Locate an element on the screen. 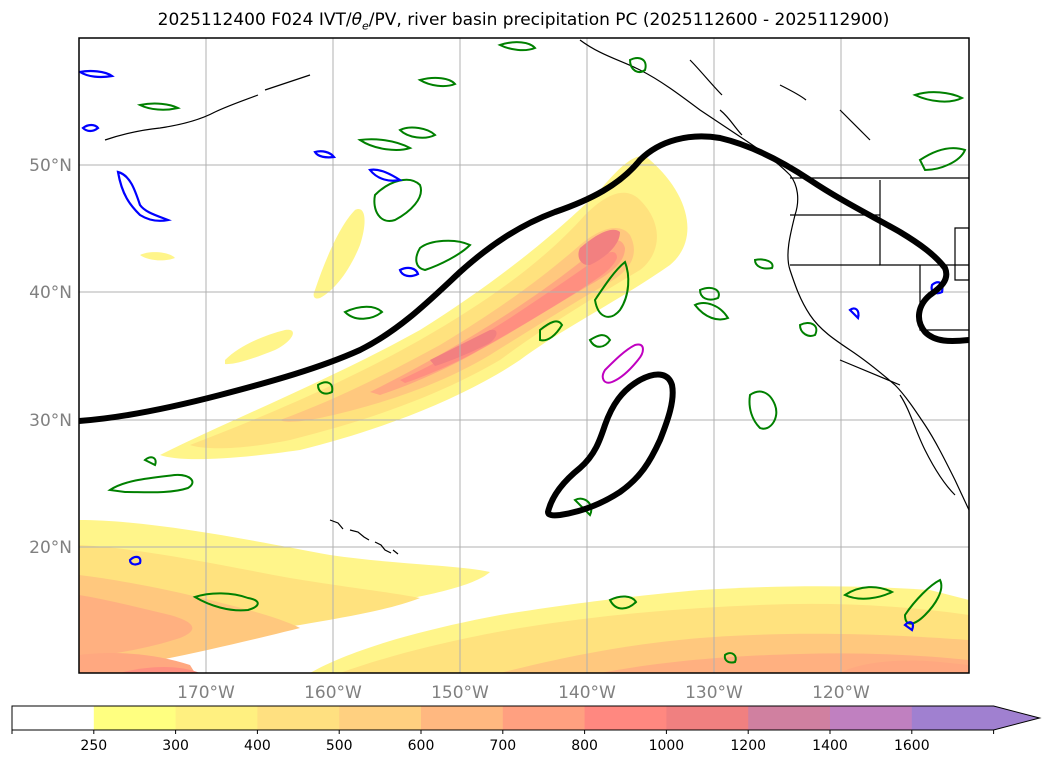  colorbar-tick-label: 1200 is located at coordinates (748, 746).